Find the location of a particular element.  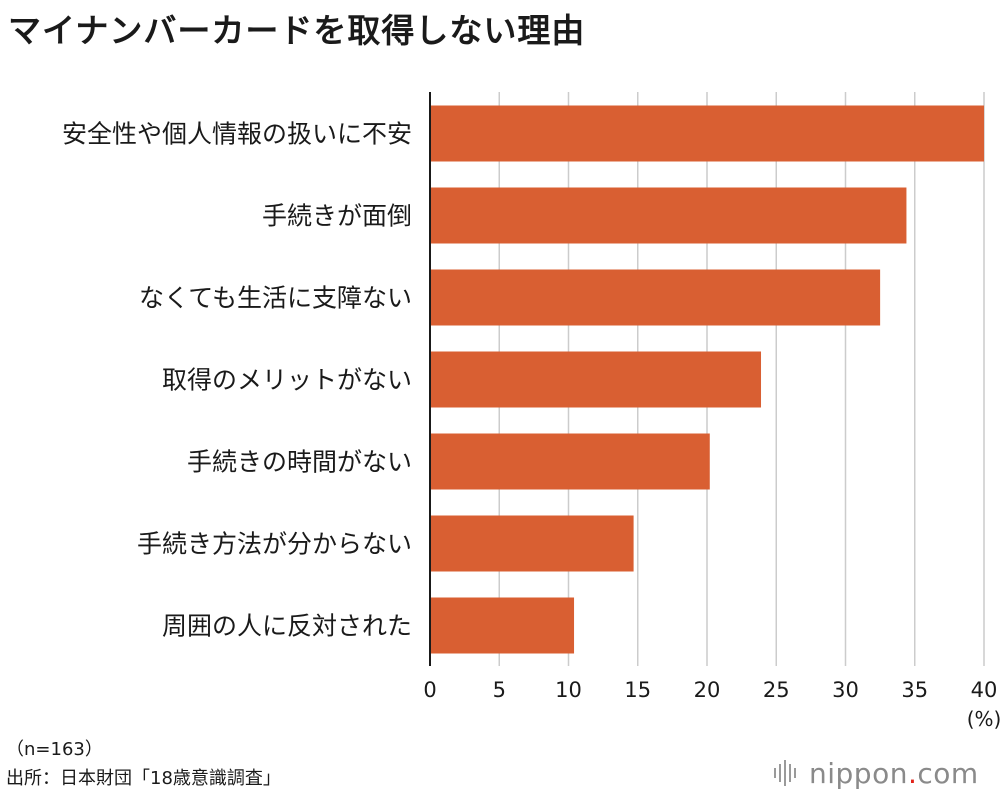

x-tick-label: 20 is located at coordinates (707, 690).